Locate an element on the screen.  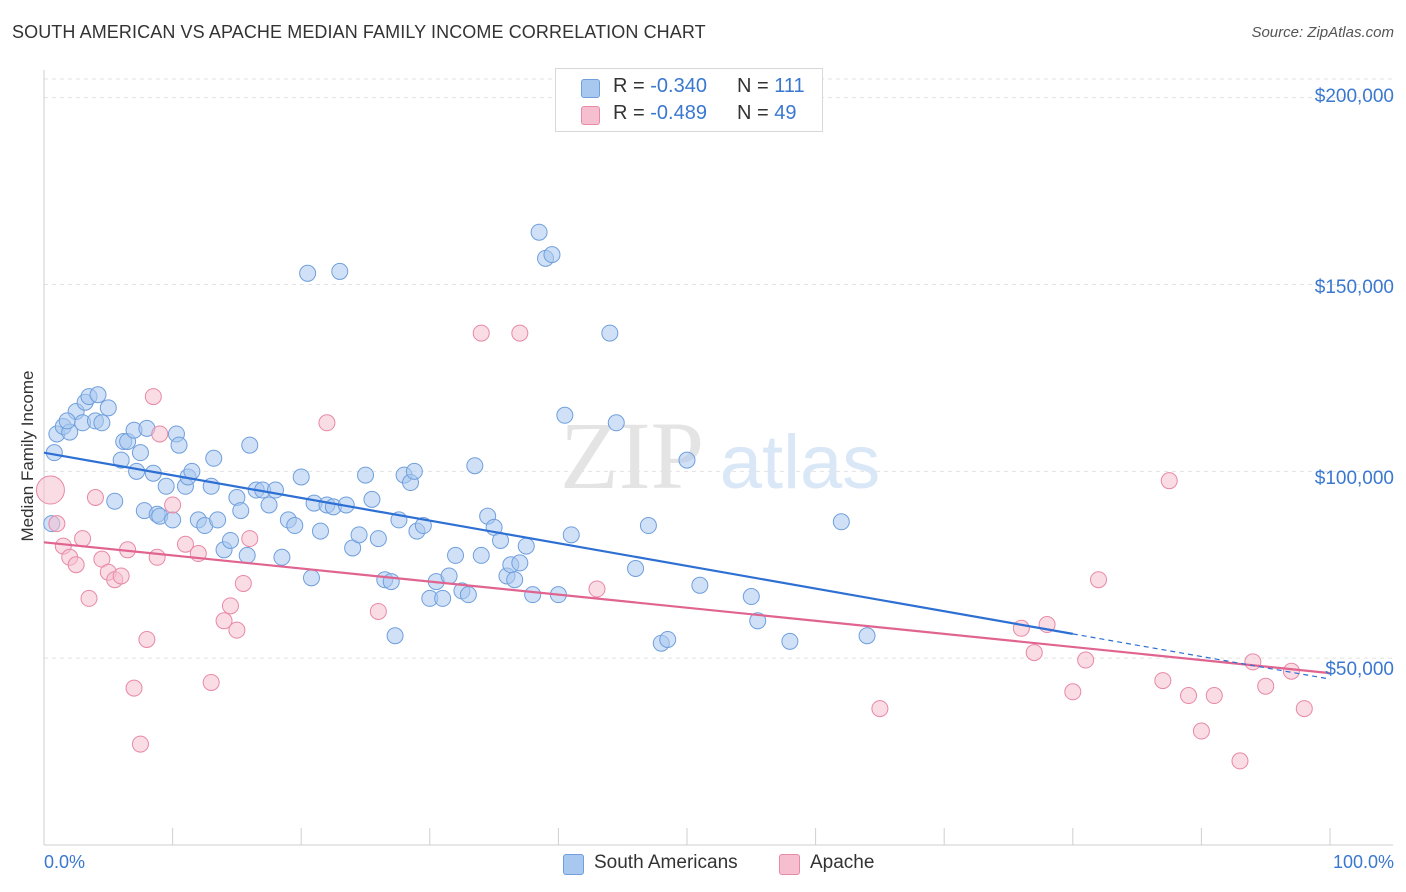
apache-trend-line is located at coordinates (687, 608).